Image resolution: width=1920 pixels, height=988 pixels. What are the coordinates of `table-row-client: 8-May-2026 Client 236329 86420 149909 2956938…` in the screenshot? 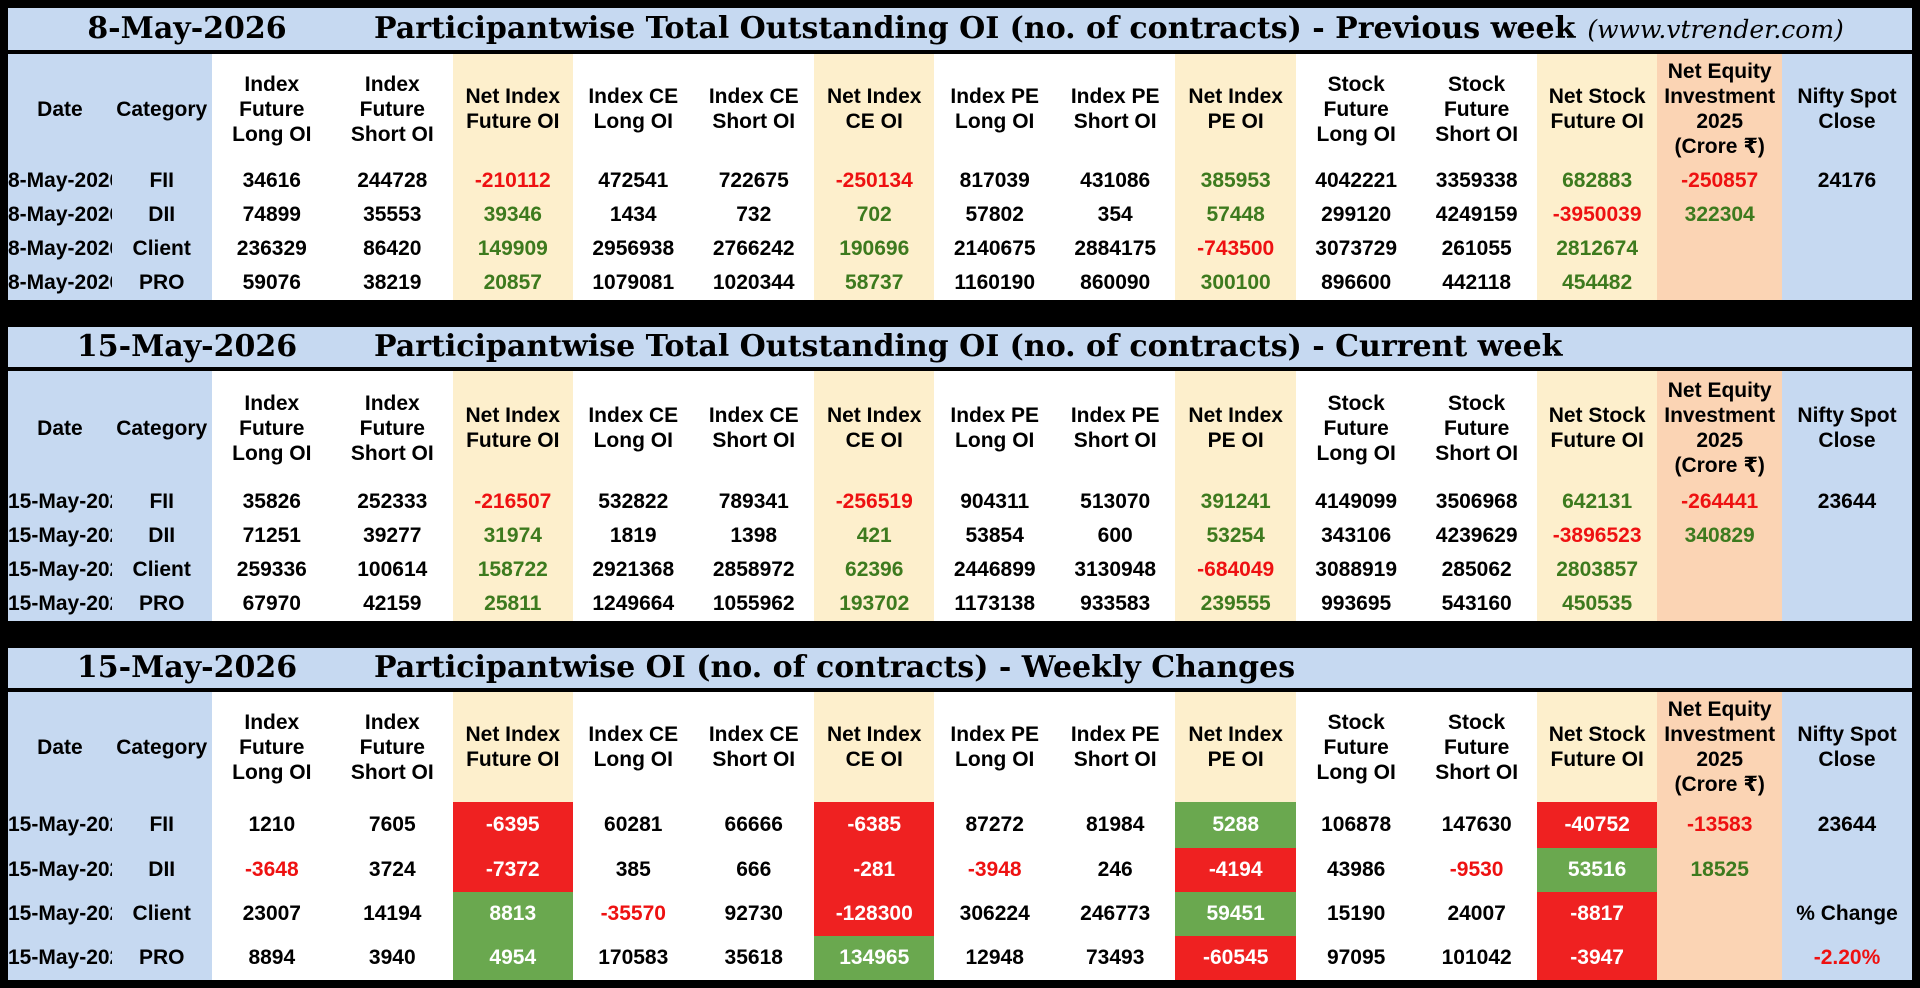 It's located at (960, 249).